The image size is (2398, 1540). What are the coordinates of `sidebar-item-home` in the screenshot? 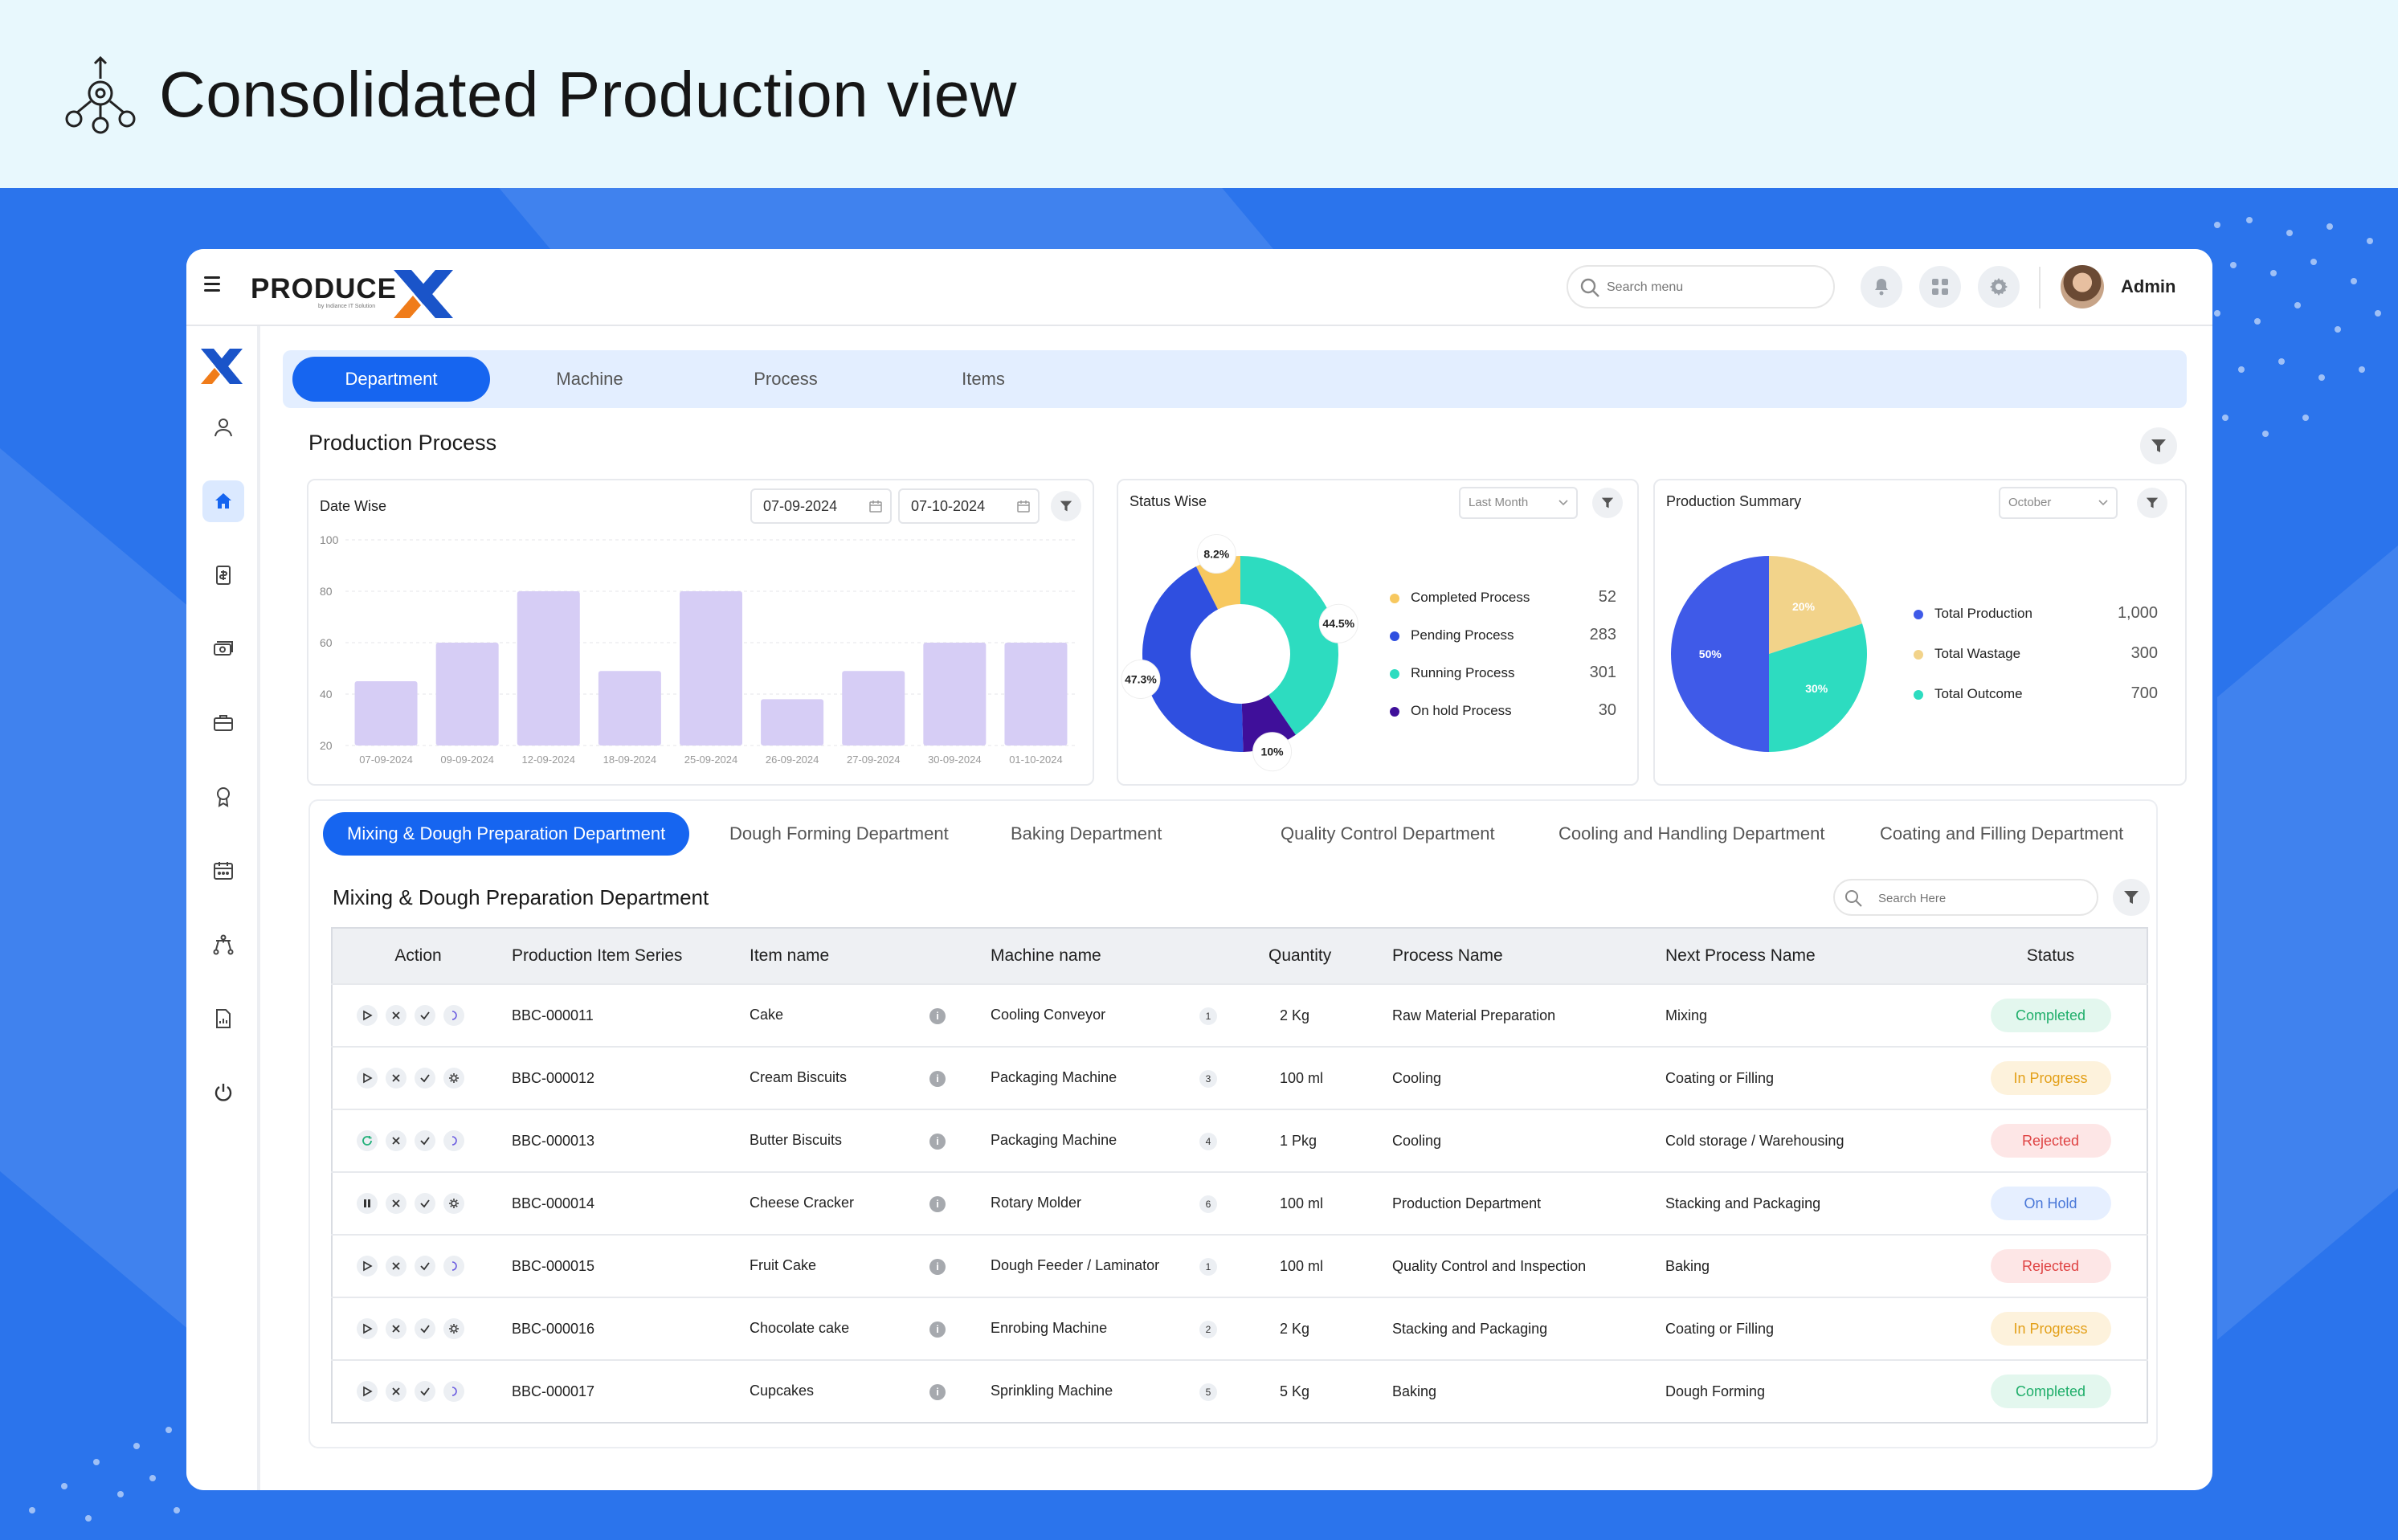 It's located at (223, 501).